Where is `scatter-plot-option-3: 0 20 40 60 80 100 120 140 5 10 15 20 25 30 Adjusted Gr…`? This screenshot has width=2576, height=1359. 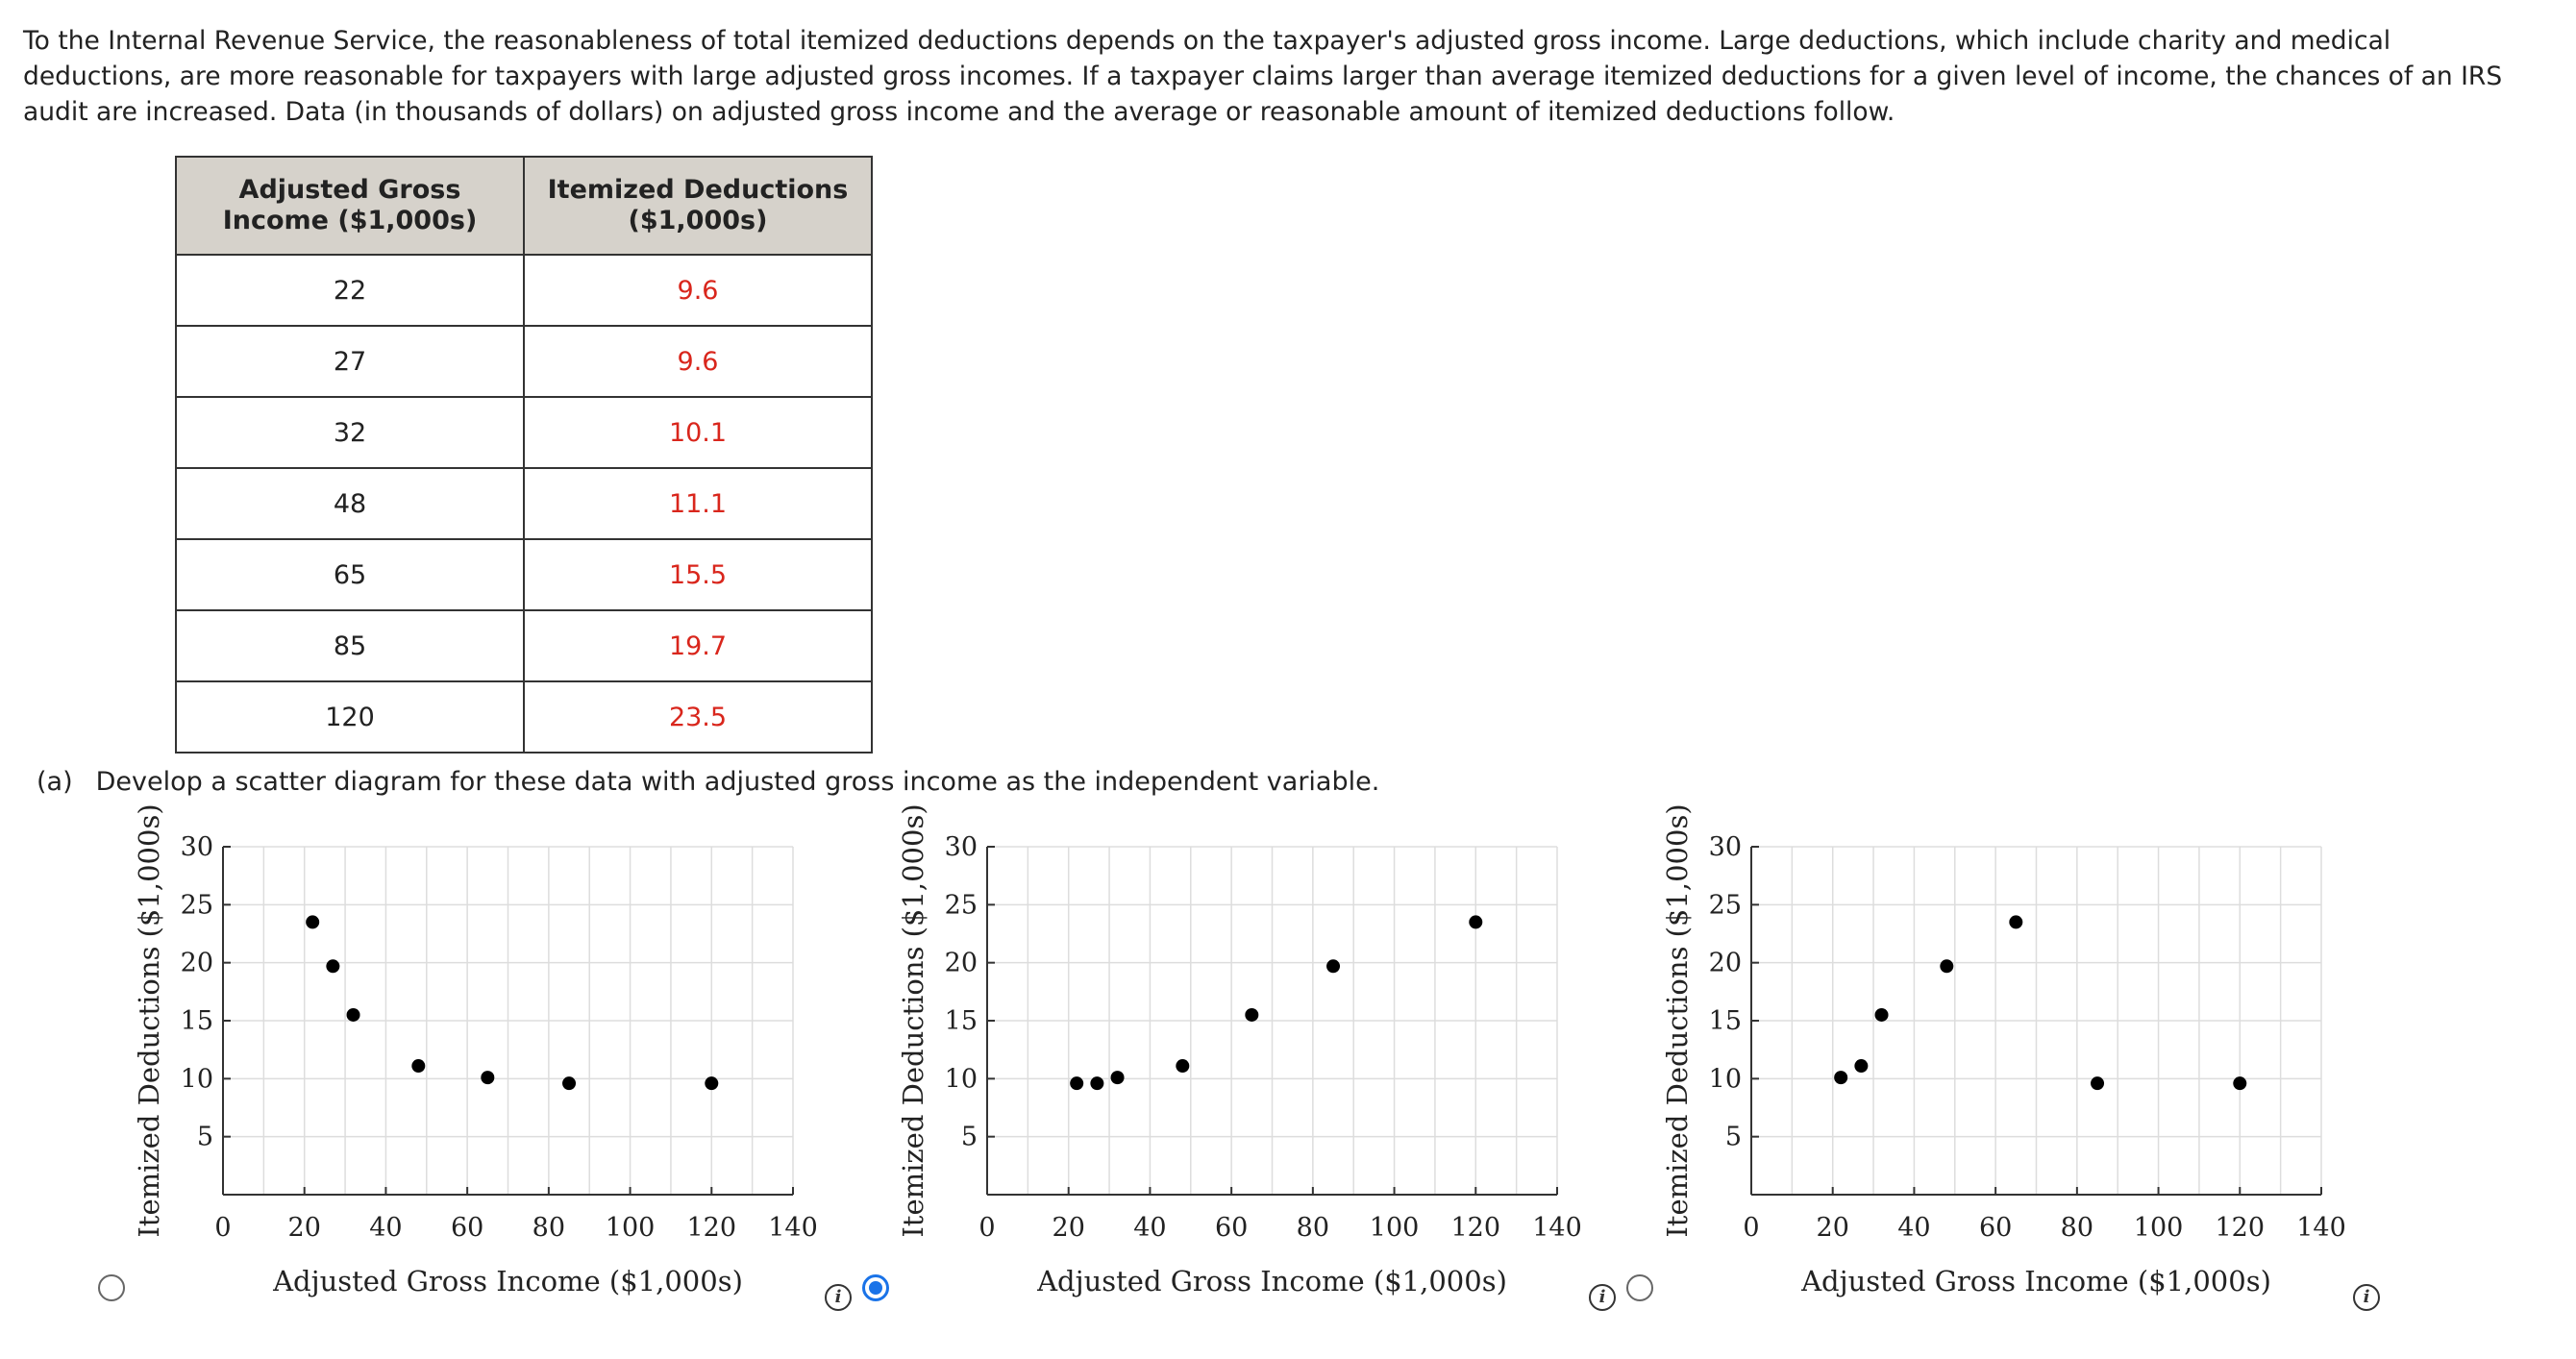 scatter-plot-option-3: 0 20 40 60 80 100 120 140 5 10 15 20 25 30 Adjusted Gr… is located at coordinates (2037, 1054).